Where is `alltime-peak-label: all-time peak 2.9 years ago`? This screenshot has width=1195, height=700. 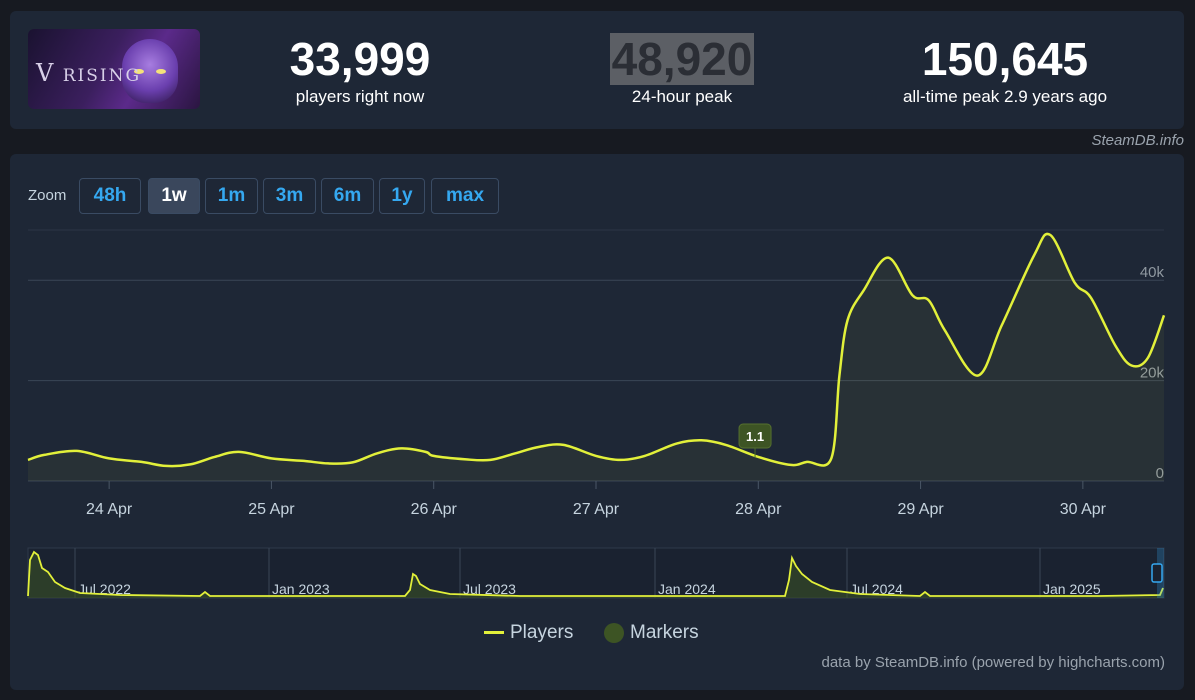 alltime-peak-label: all-time peak 2.9 years ago is located at coordinates (1005, 96).